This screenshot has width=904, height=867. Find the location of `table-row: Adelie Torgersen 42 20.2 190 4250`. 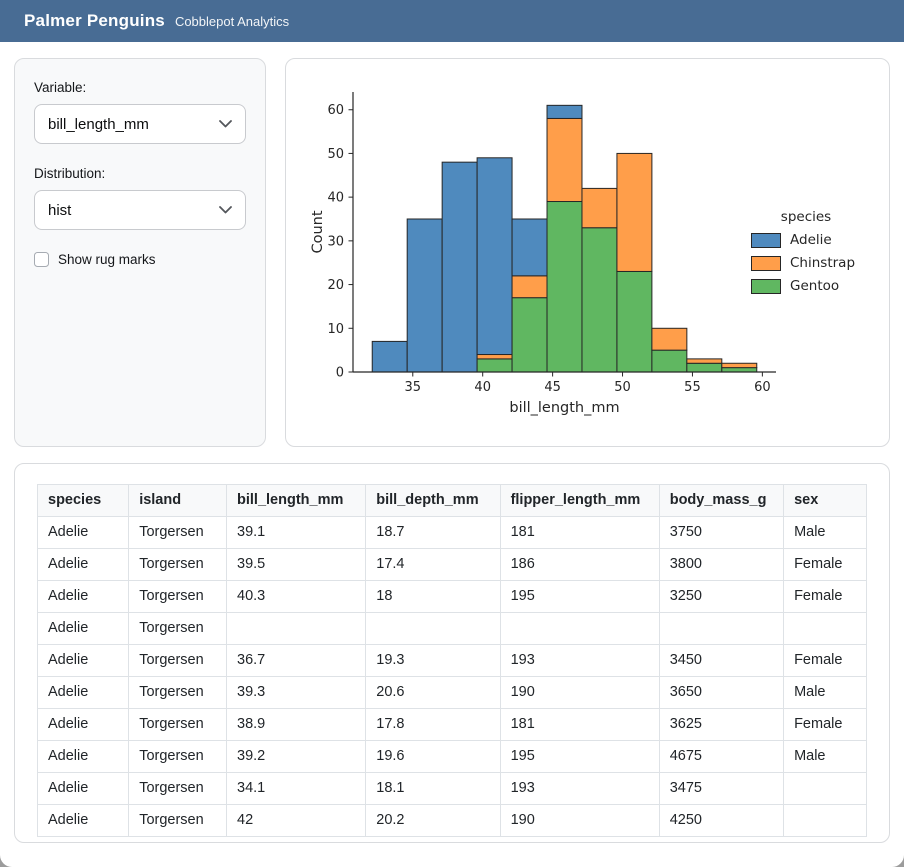

table-row: Adelie Torgersen 42 20.2 190 4250 is located at coordinates (451, 820).